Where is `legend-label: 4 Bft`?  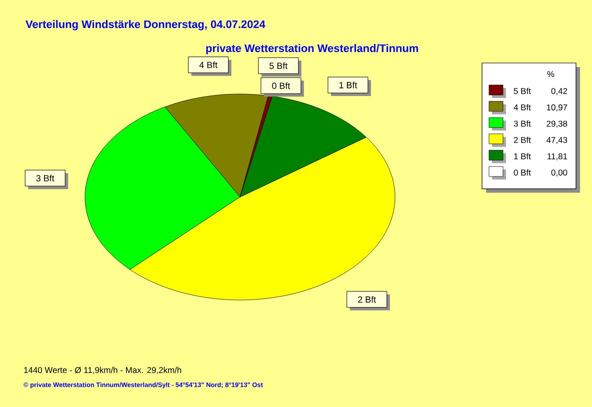 legend-label: 4 Bft is located at coordinates (522, 107).